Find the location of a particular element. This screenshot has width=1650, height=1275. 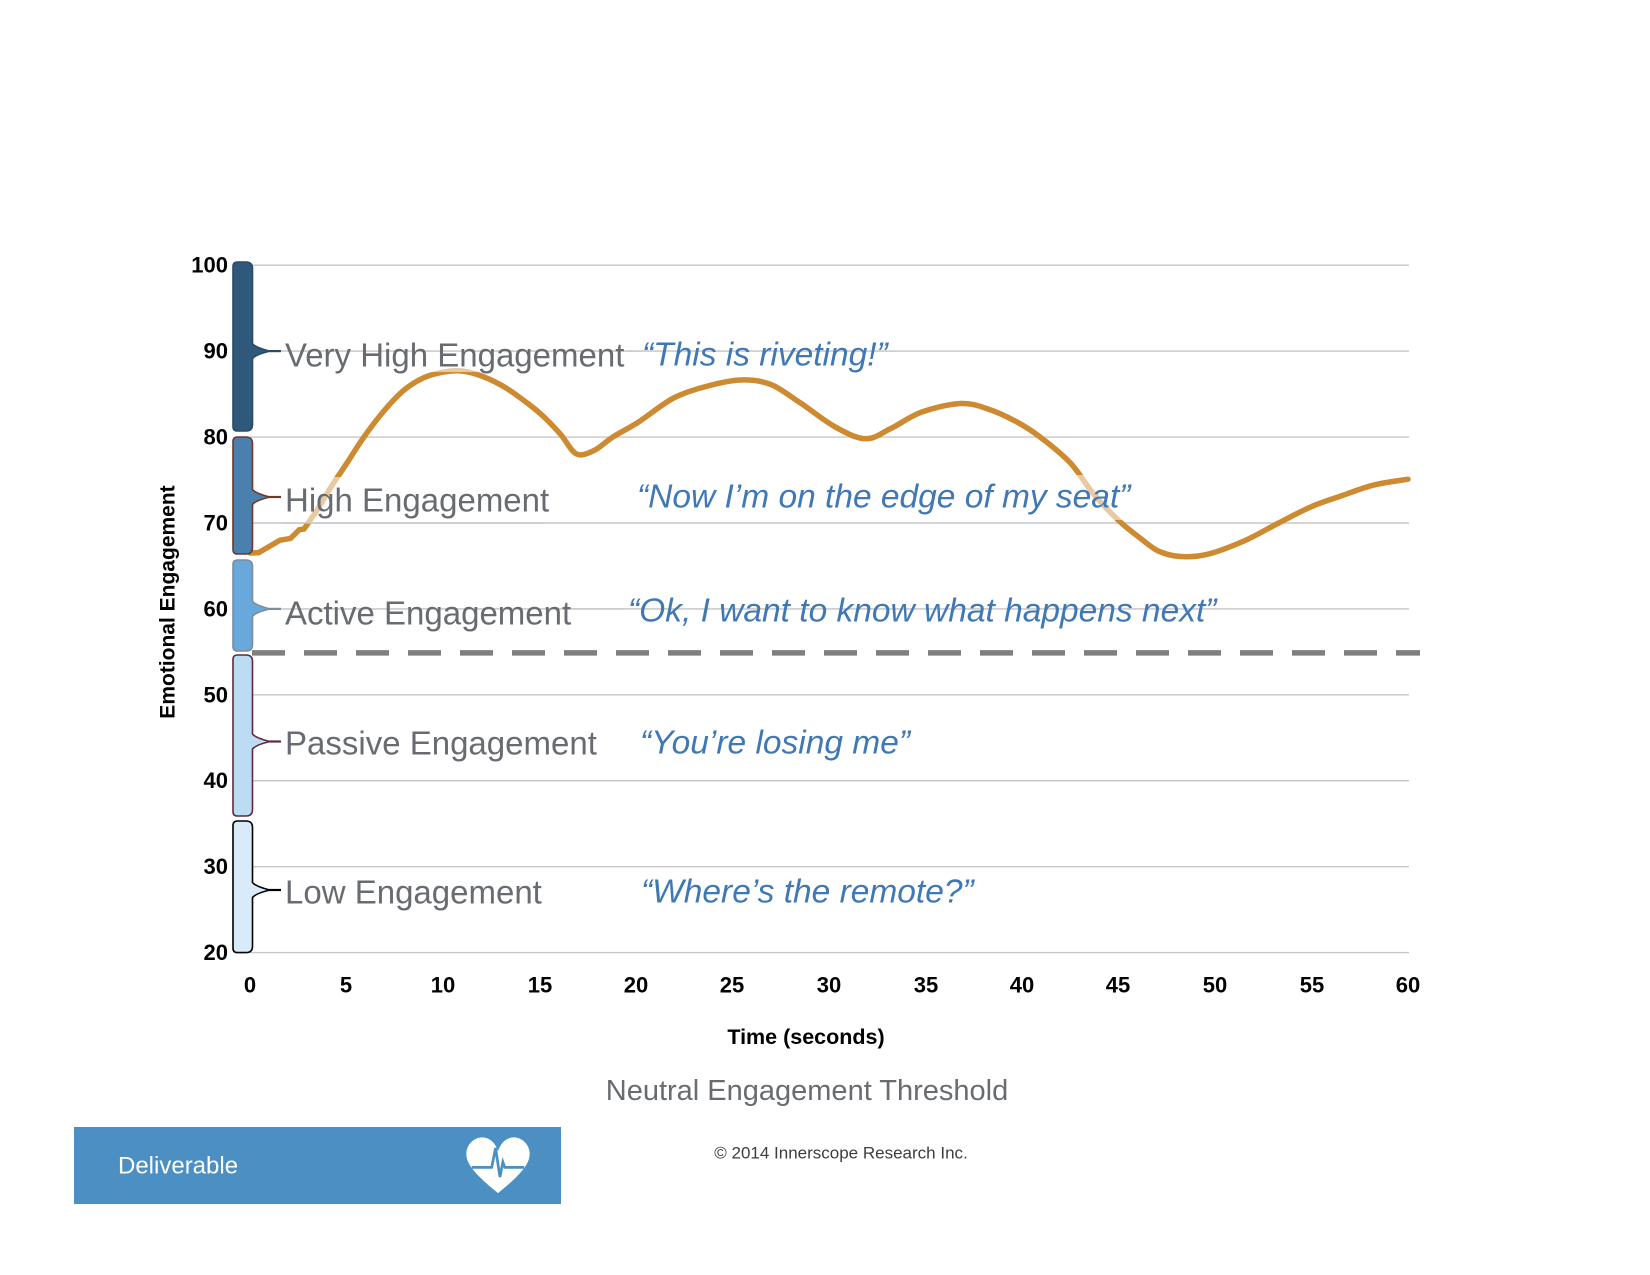

svg-text: 35 is located at coordinates (926, 985).